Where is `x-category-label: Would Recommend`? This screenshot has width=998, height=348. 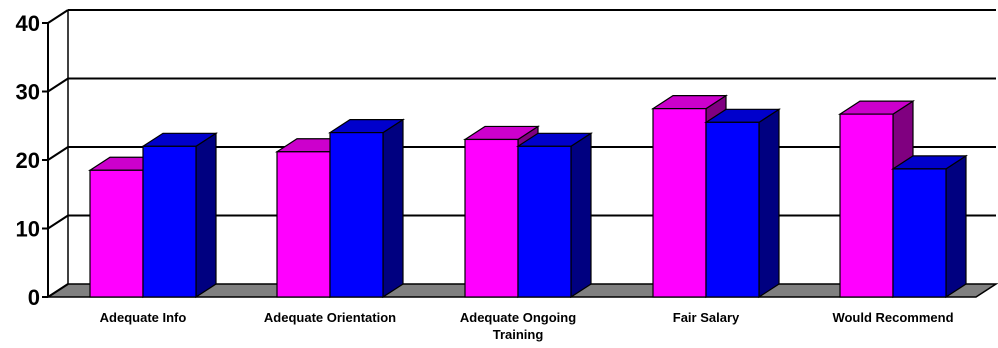 x-category-label: Would Recommend is located at coordinates (892, 317).